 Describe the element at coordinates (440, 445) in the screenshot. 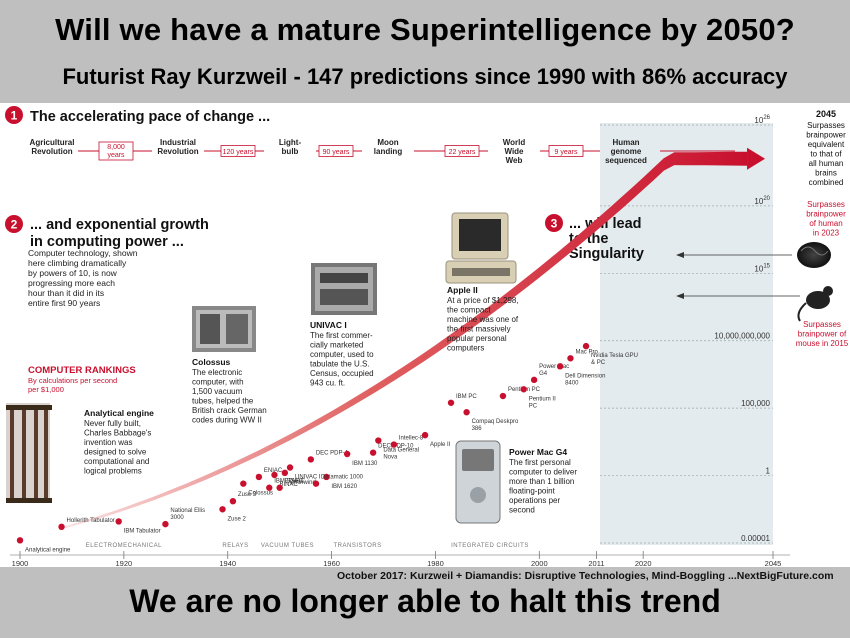

I see `point-label: Apple II` at that location.